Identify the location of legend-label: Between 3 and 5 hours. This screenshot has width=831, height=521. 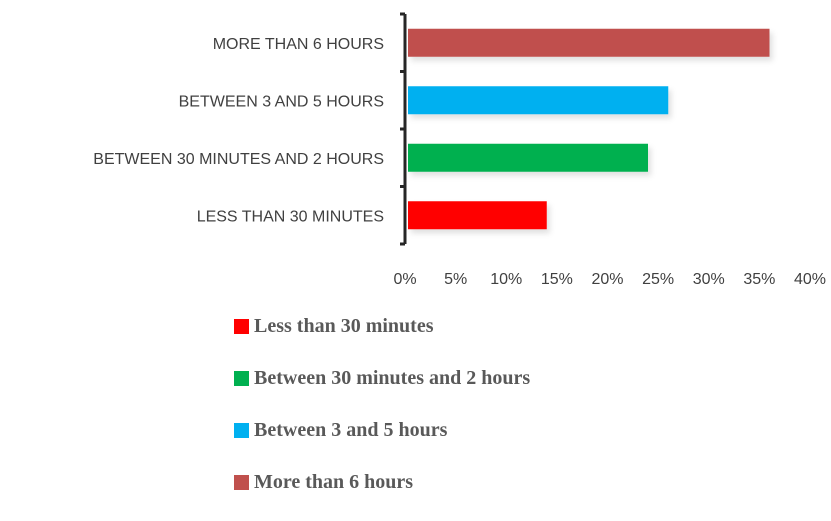
(351, 429).